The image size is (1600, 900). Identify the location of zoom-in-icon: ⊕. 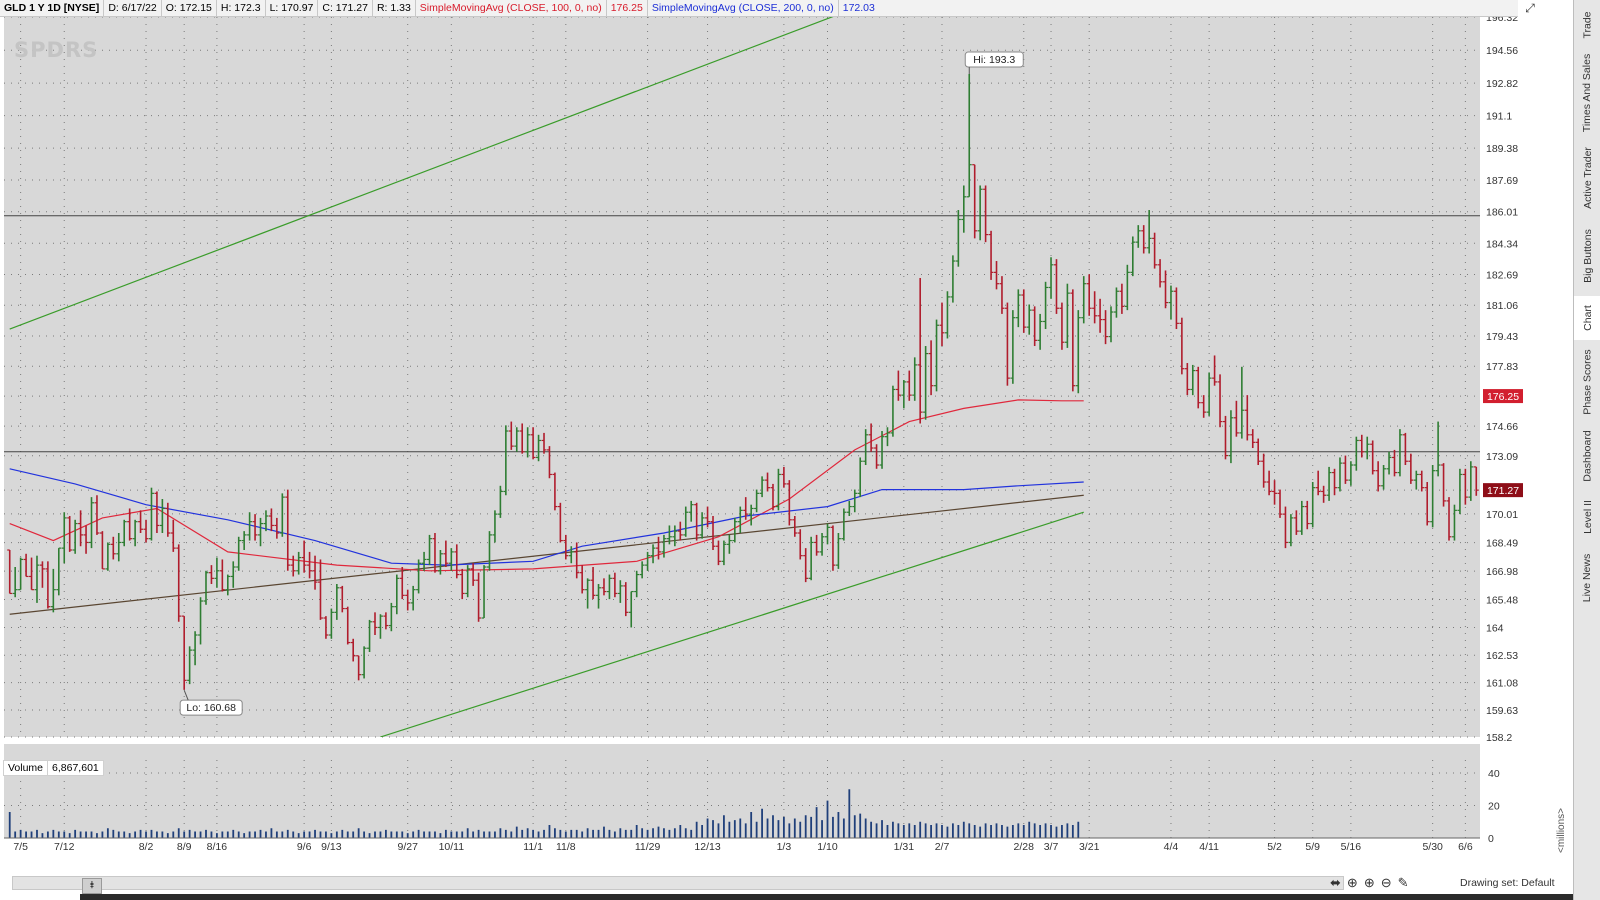
(1369, 882).